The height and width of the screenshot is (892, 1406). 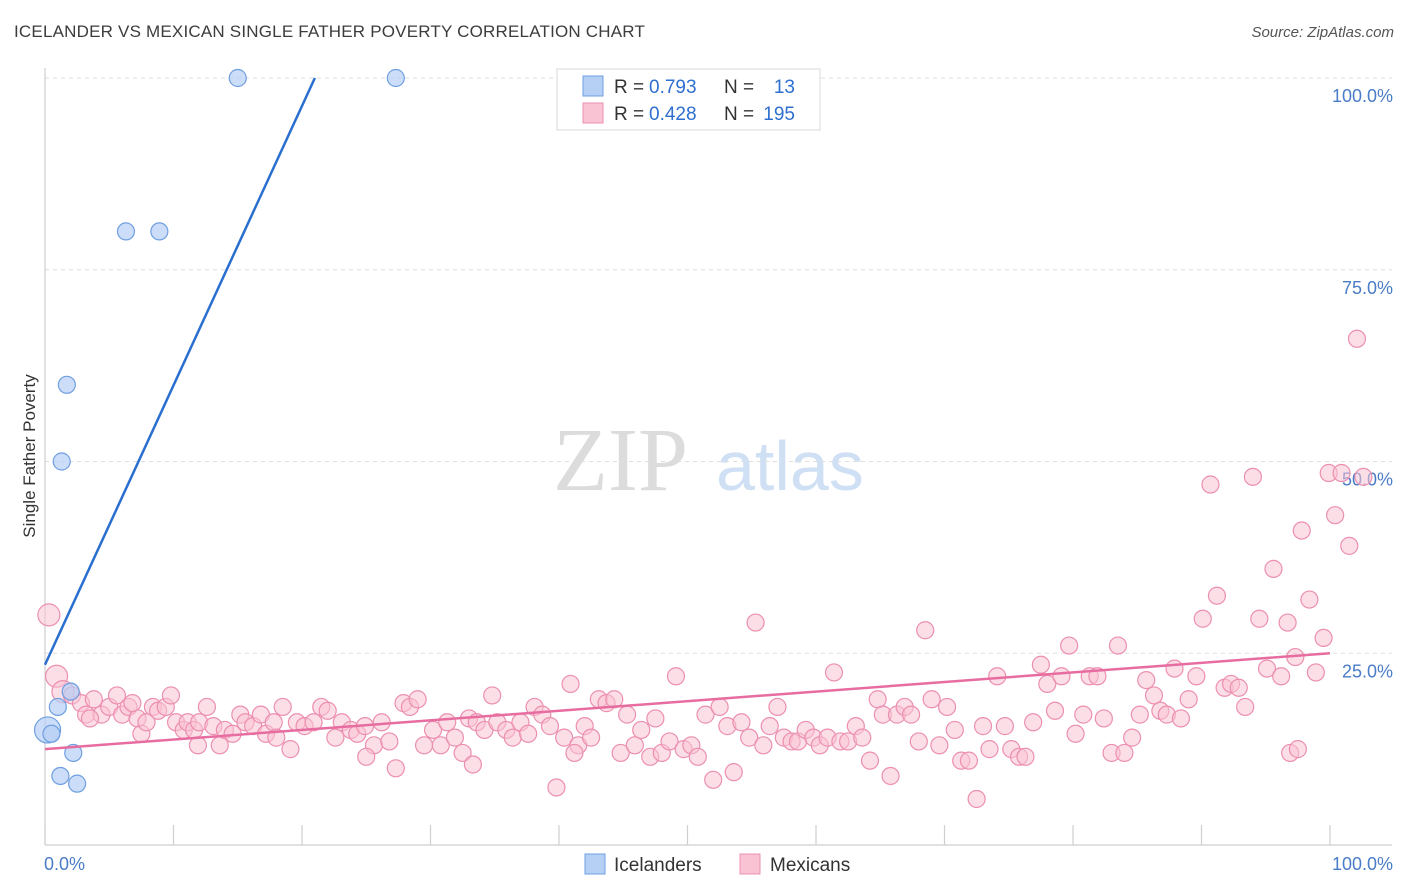 What do you see at coordinates (593, 113) in the screenshot?
I see `legend-swatch-mexicans` at bounding box center [593, 113].